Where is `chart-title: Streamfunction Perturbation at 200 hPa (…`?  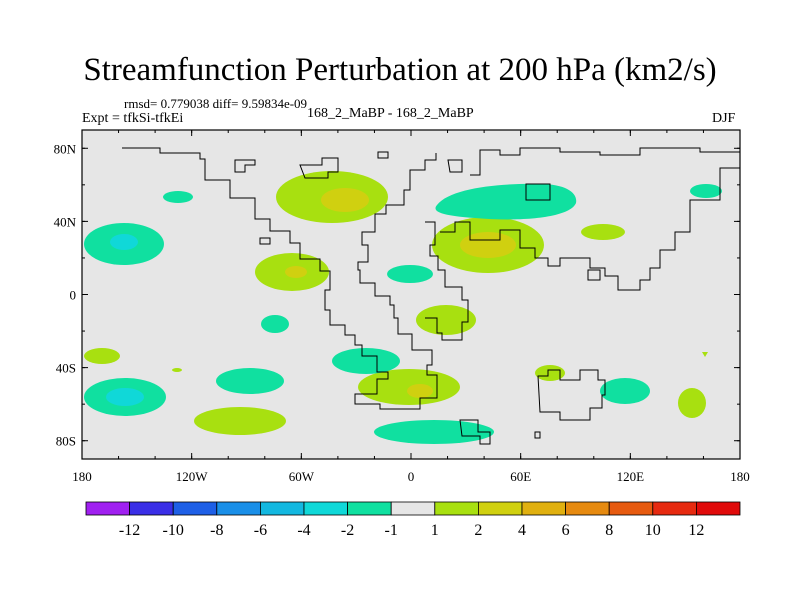
chart-title: Streamfunction Perturbation at 200 hPa (… is located at coordinates (400, 70).